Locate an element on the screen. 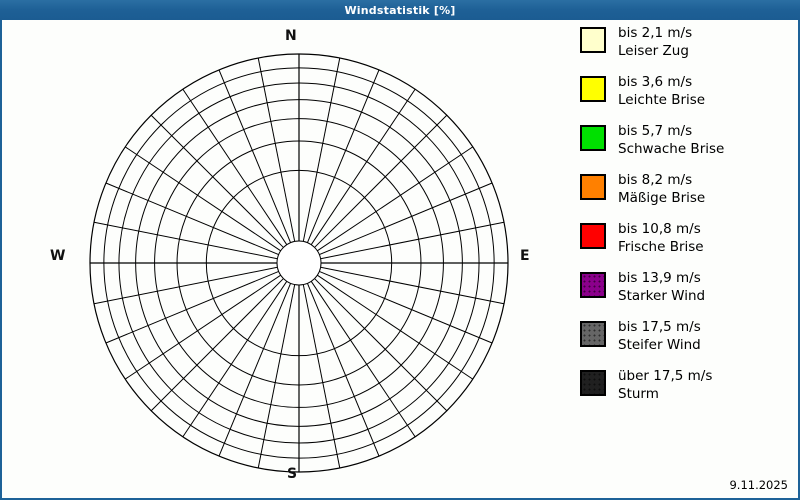 This screenshot has height=500, width=800. legend-beaufort-name: Starker Wind is located at coordinates (662, 295).